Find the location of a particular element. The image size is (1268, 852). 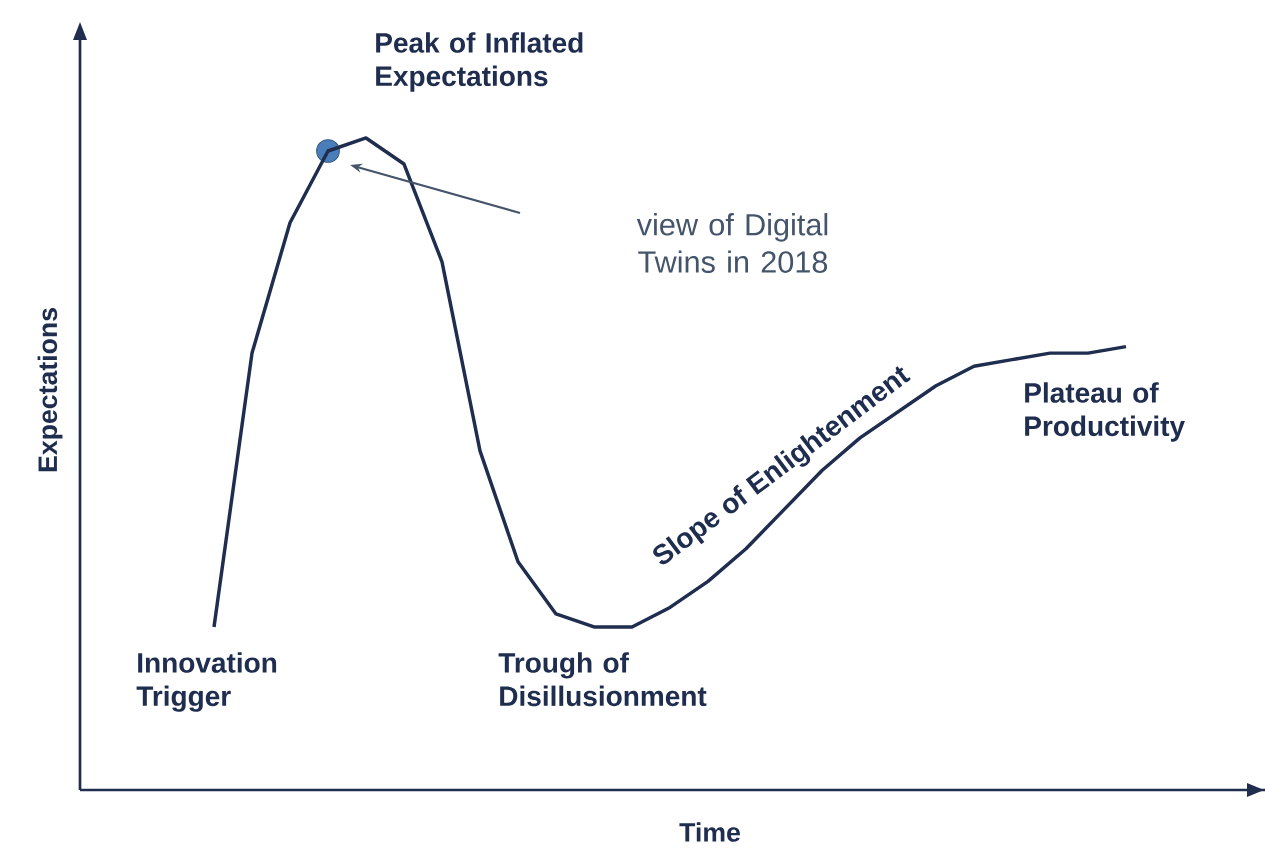

annotation: Innovation Trigger is located at coordinates (206, 682).